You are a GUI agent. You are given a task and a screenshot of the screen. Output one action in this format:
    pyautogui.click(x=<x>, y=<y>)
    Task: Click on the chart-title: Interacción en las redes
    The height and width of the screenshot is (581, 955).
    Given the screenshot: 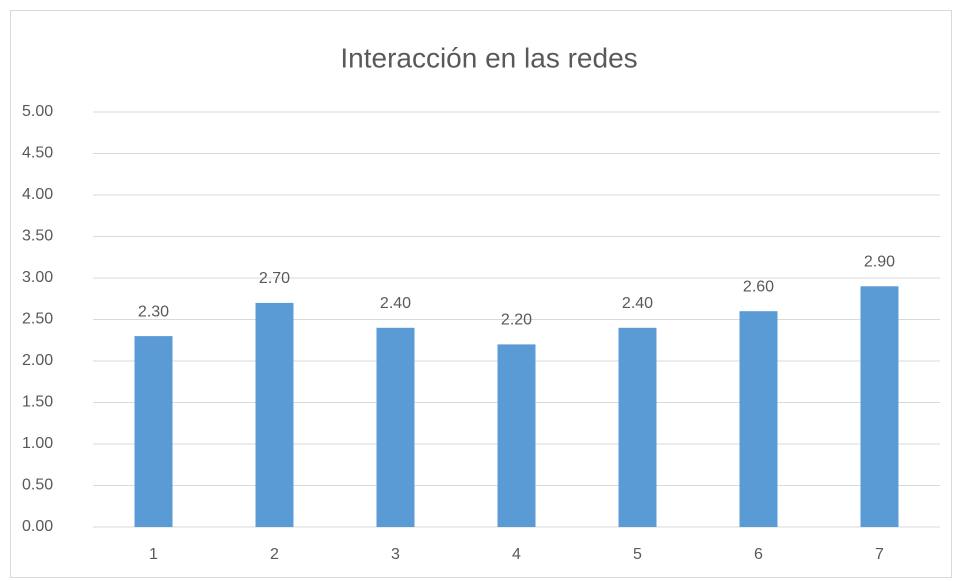 What is the action you would take?
    pyautogui.click(x=488, y=57)
    